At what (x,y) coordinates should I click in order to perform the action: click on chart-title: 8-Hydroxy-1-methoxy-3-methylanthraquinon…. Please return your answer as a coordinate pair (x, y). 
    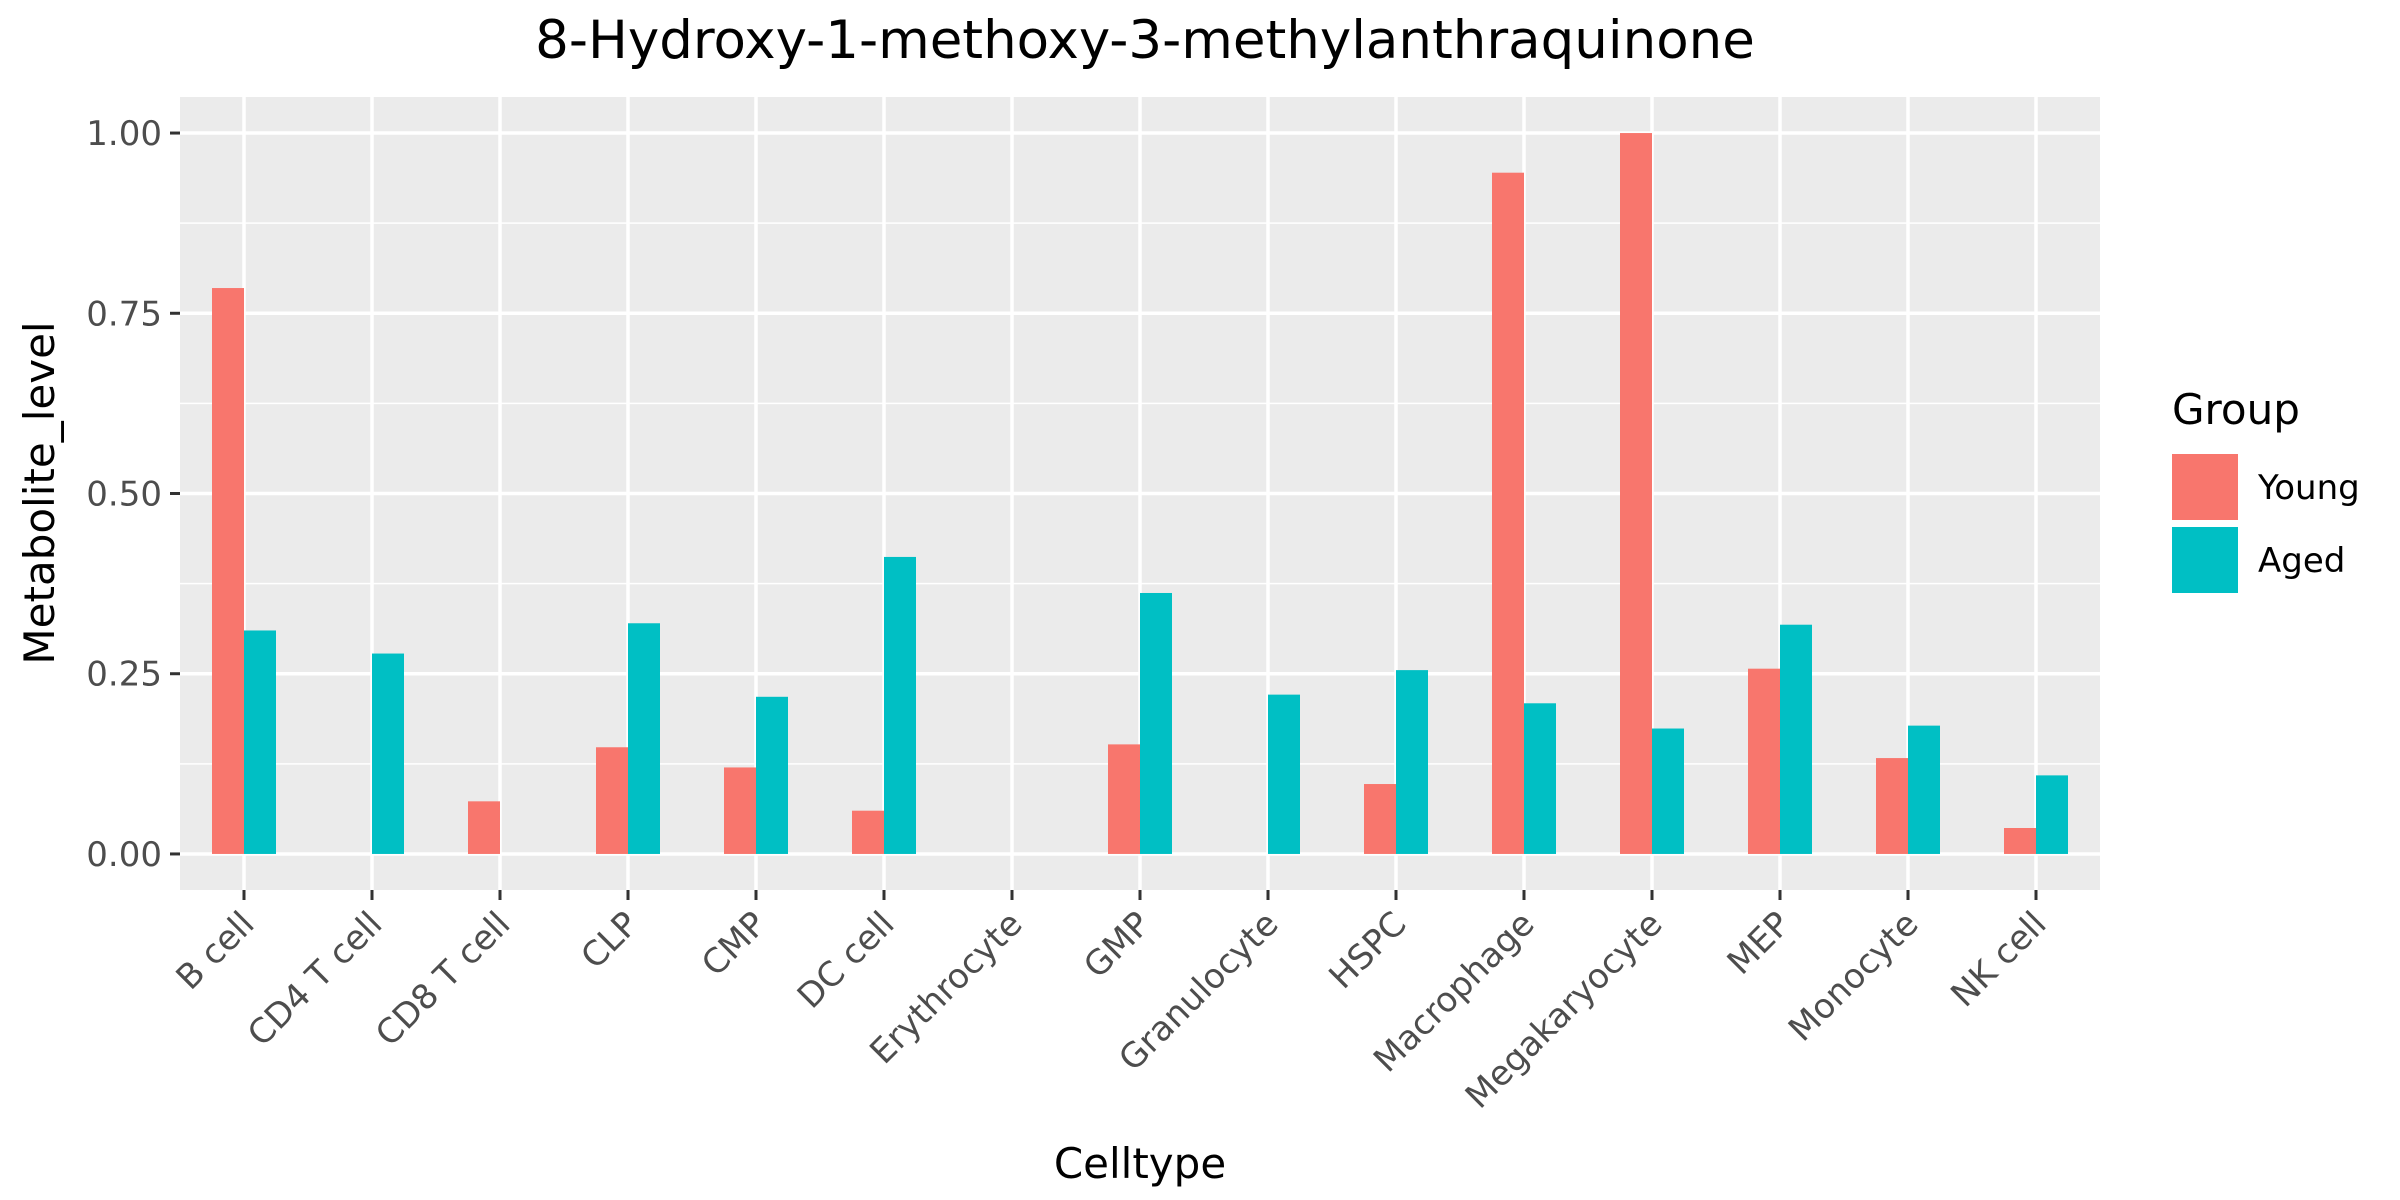
    Looking at the image, I should click on (1145, 40).